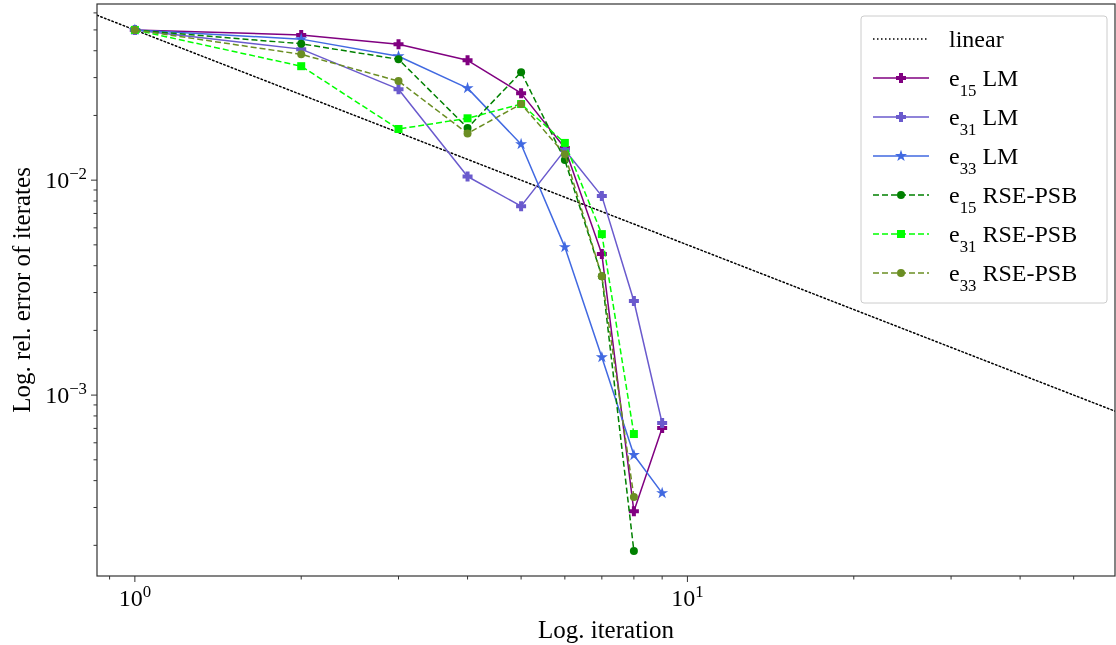  Describe the element at coordinates (606, 629) in the screenshot. I see `x-axis-title: Log. iteration` at that location.